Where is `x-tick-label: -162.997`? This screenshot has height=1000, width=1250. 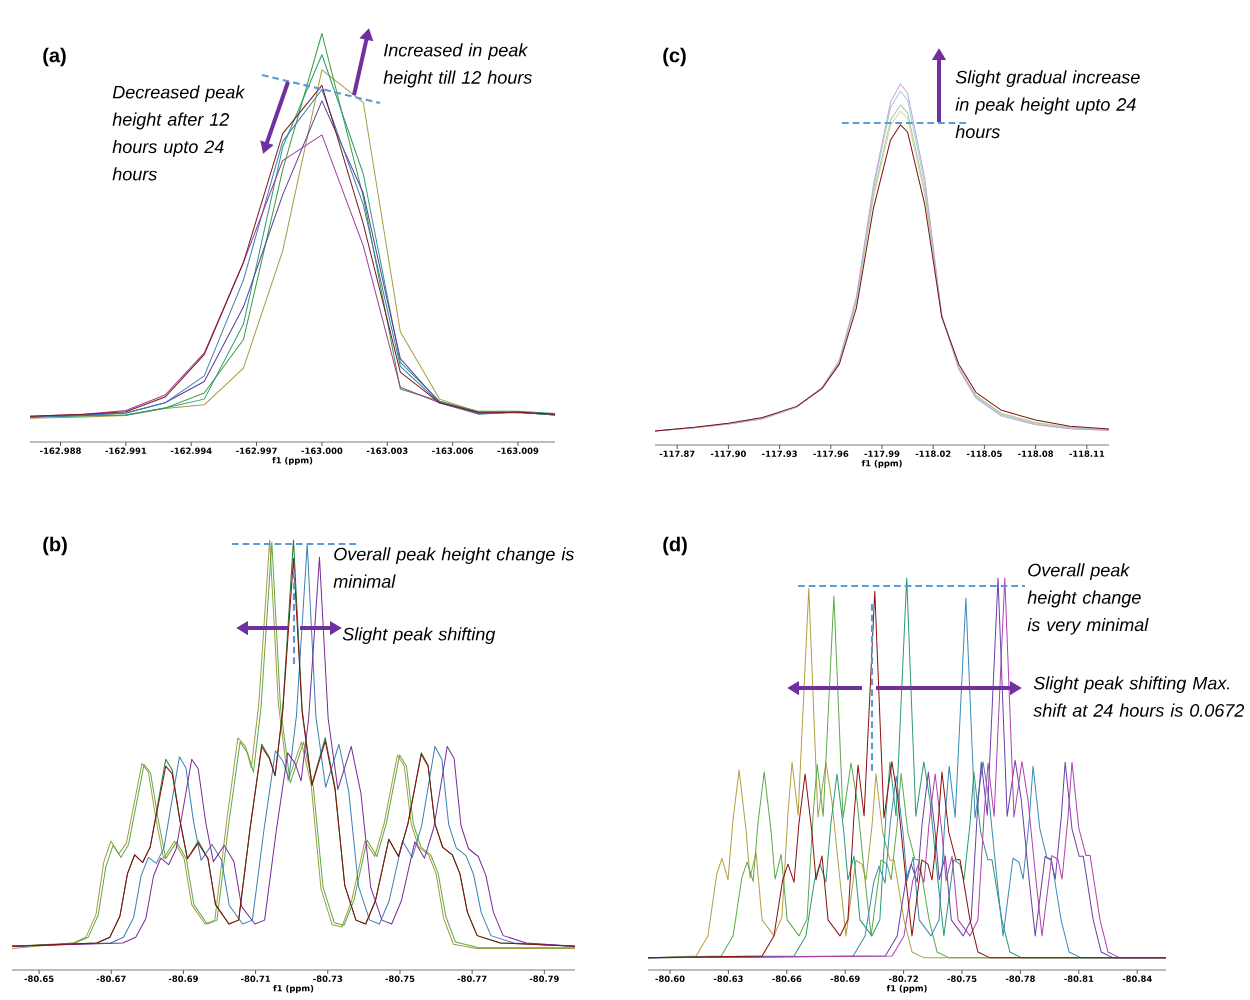
x-tick-label: -162.997 is located at coordinates (256, 450).